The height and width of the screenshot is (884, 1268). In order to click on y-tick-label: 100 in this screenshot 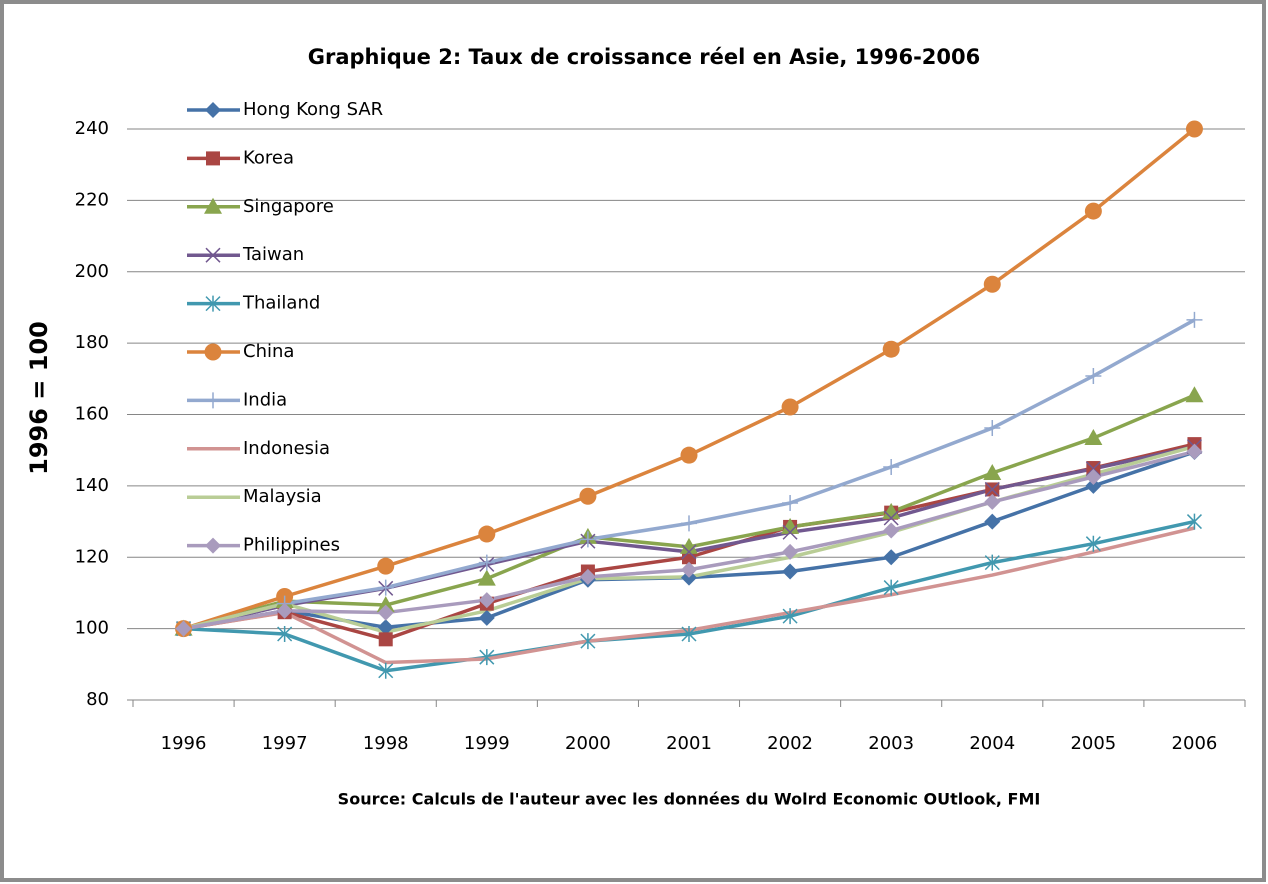, I will do `click(92, 628)`.